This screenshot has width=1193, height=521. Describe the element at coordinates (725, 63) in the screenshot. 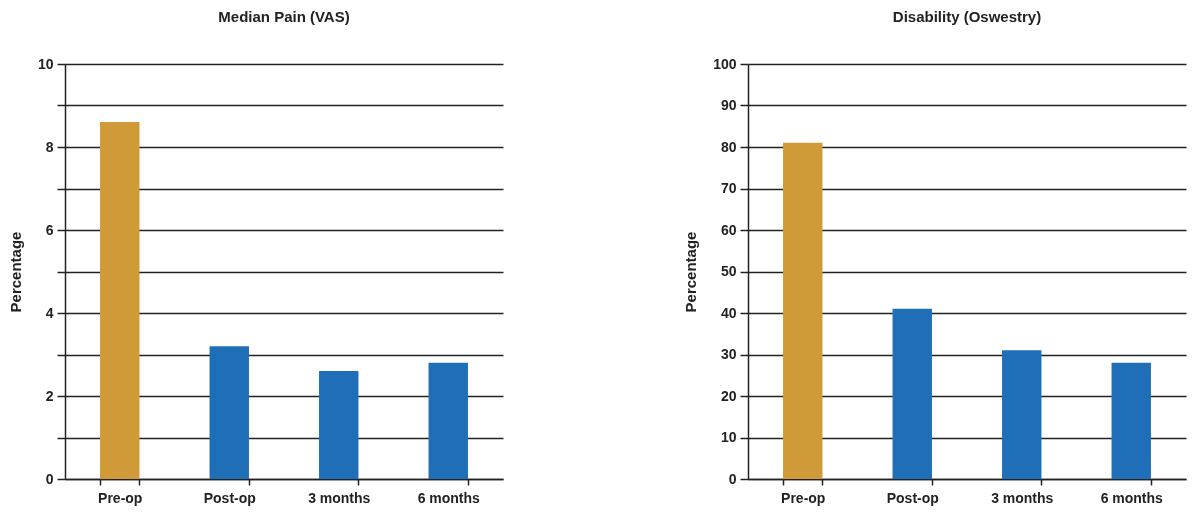

I see `y-tick-label: 100` at that location.